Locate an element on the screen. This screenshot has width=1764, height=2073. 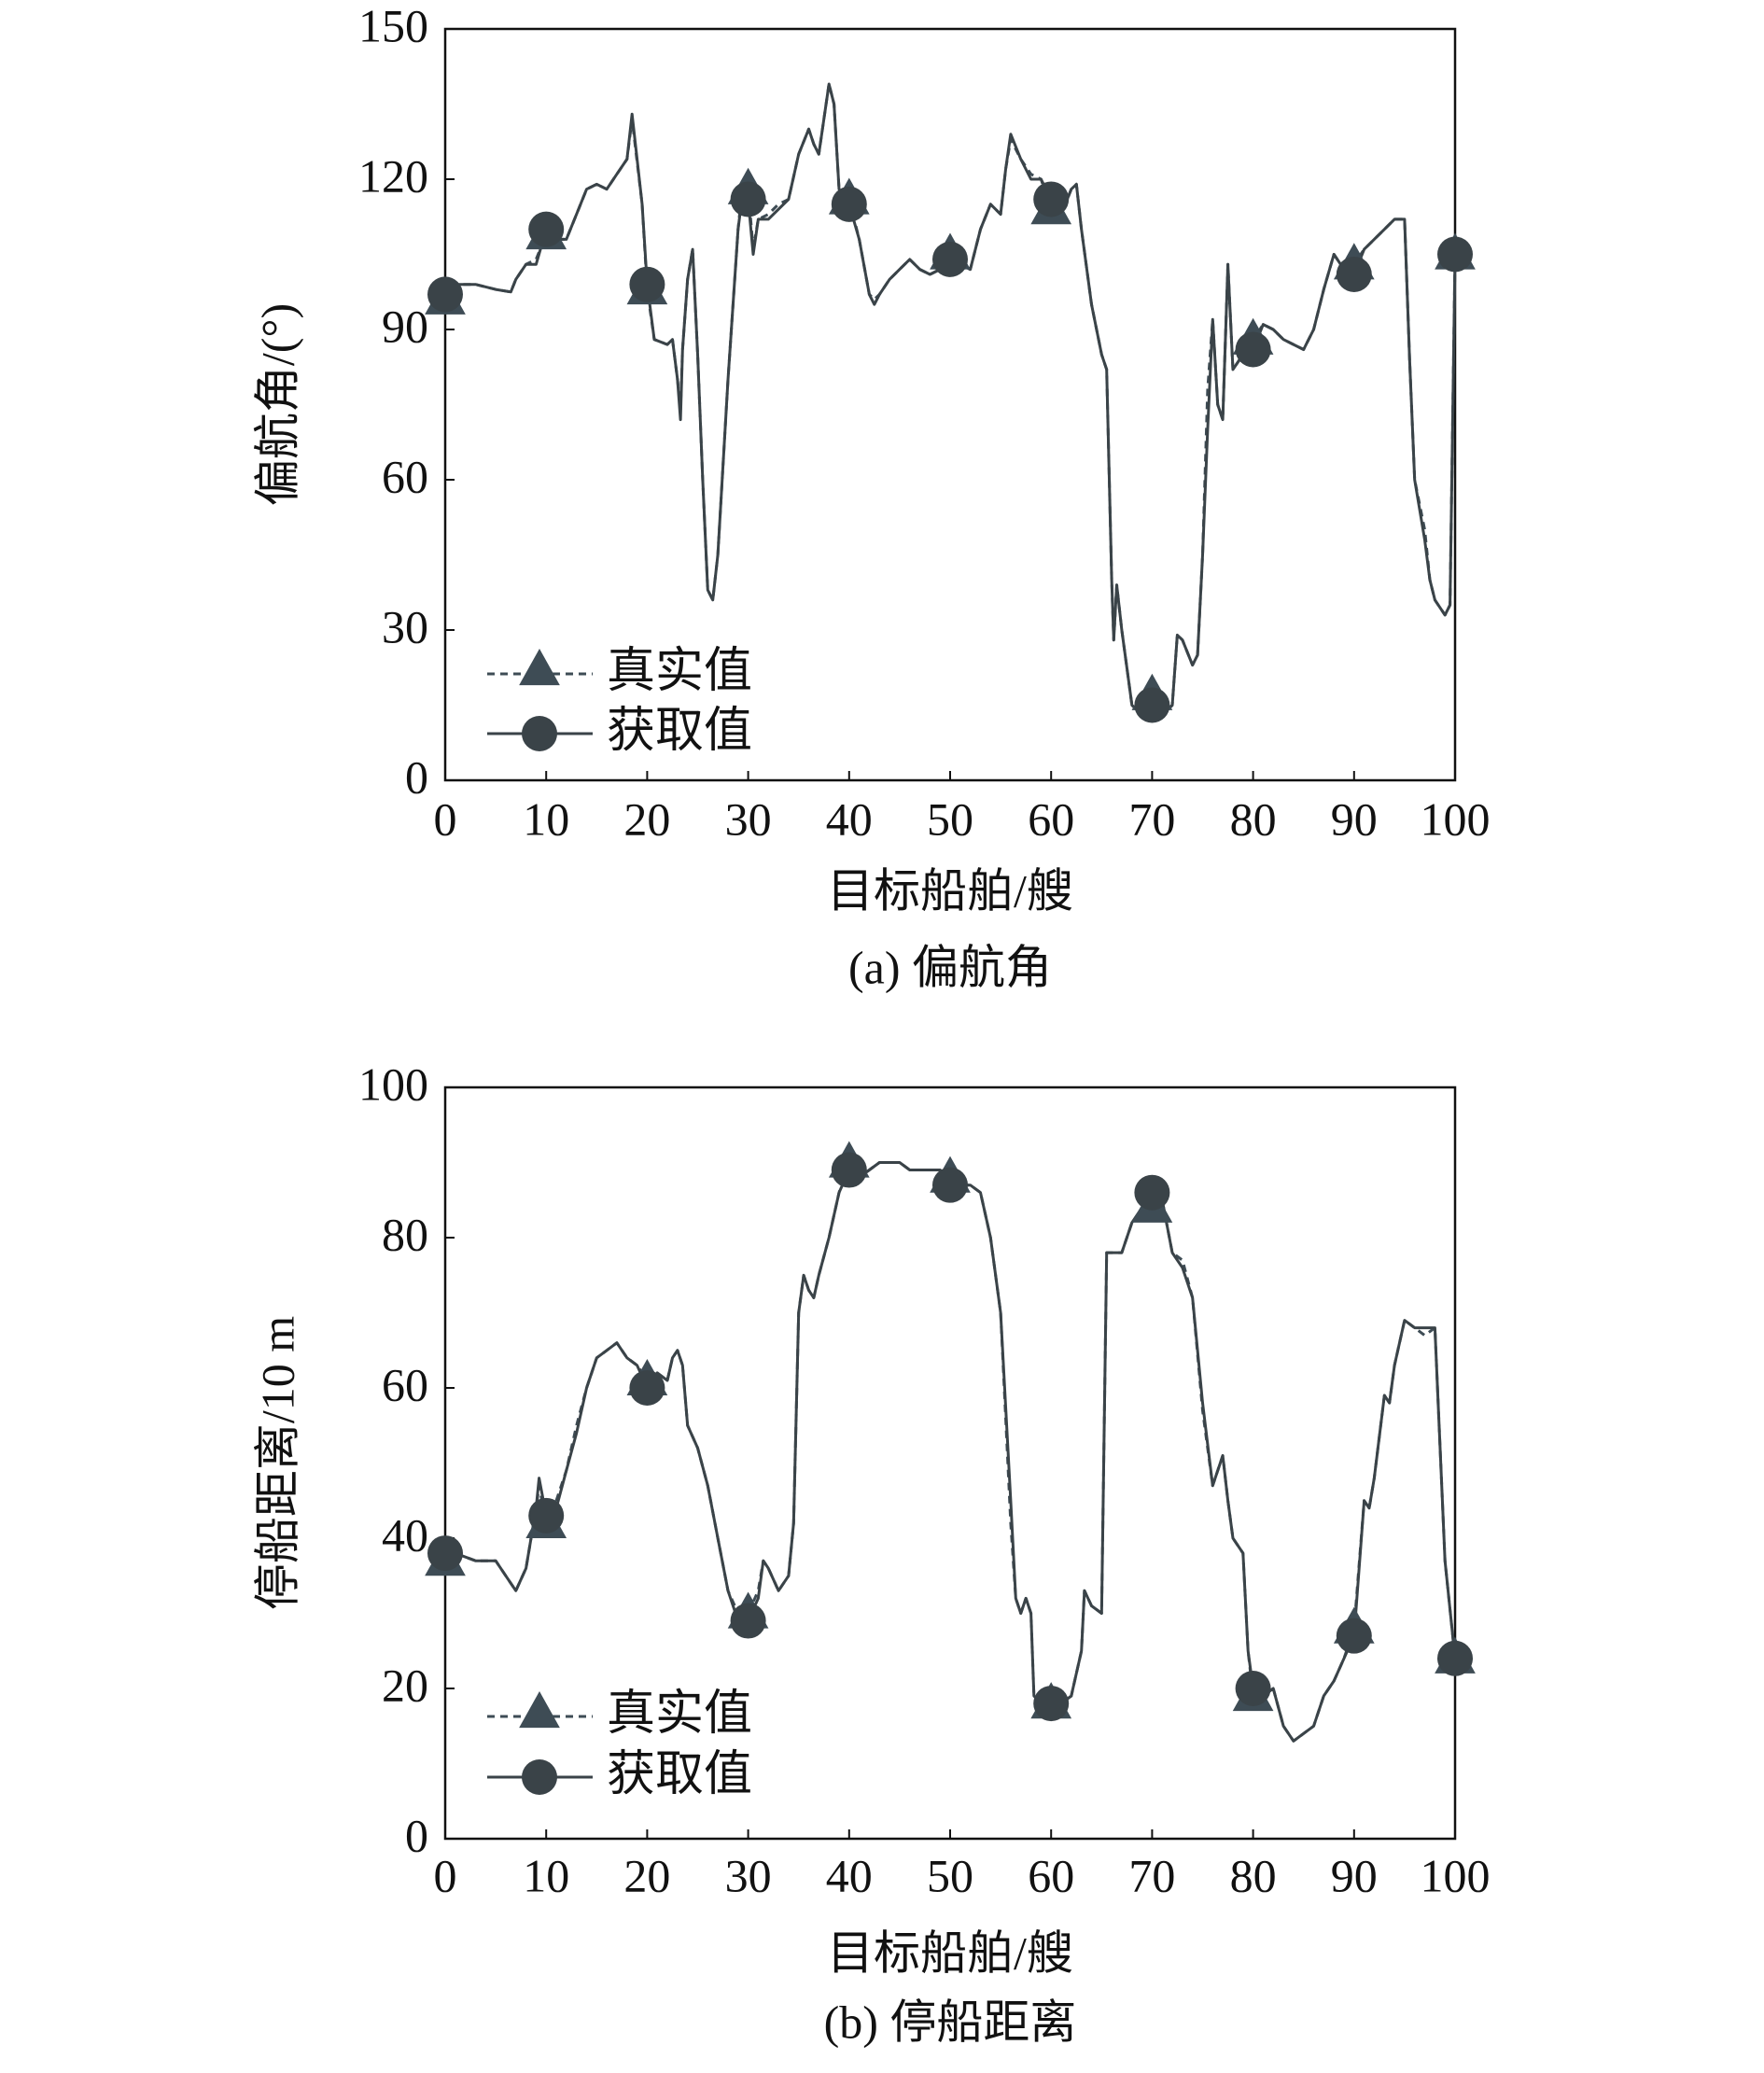
y-tick-label: 120 is located at coordinates (393, 175).